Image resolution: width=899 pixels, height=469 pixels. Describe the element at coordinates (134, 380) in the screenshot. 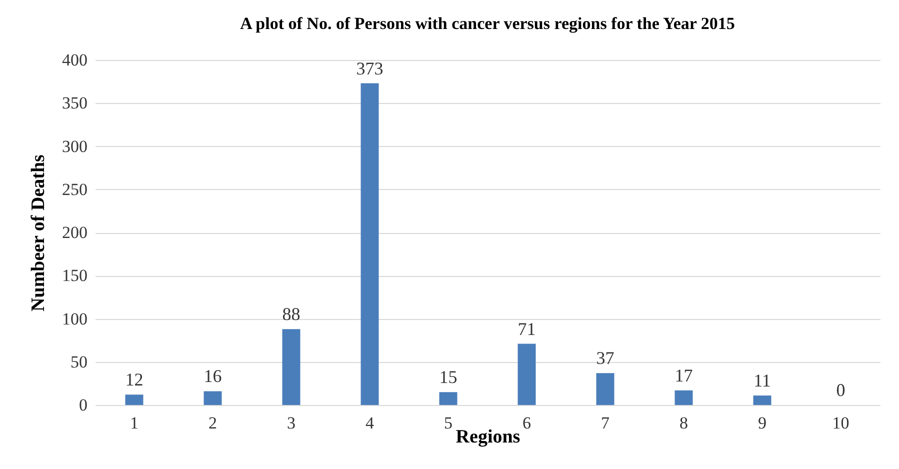

I see `data-label: 12` at that location.